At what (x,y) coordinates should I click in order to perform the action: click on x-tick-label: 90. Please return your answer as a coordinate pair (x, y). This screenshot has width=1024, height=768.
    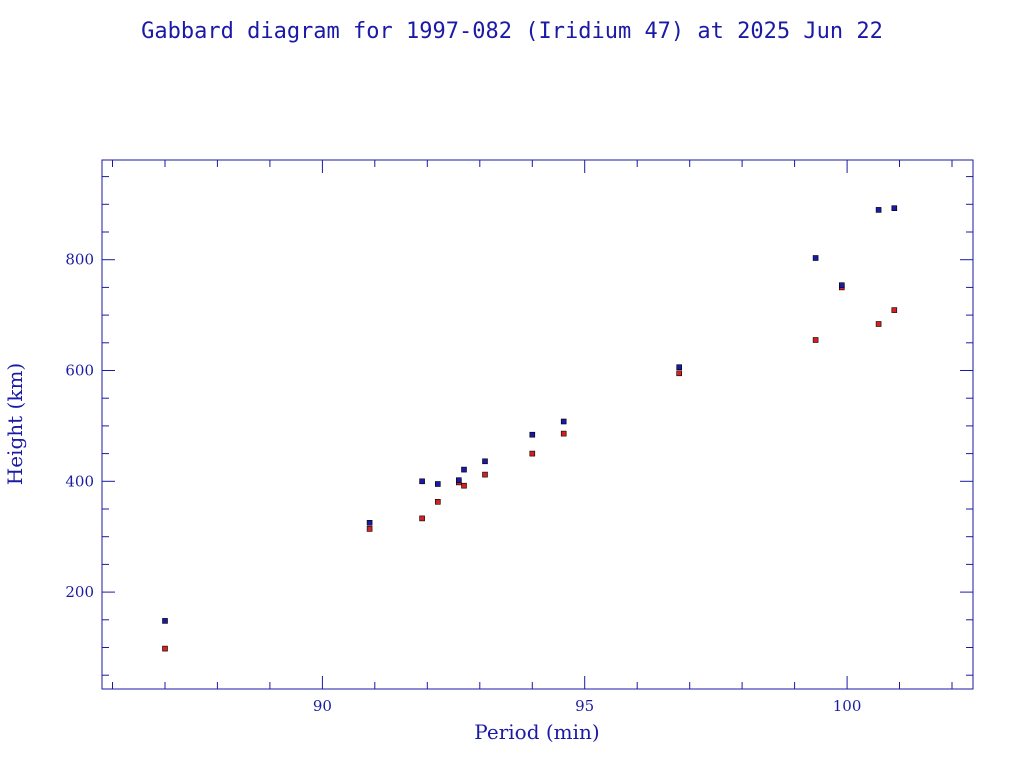
    Looking at the image, I should click on (322, 706).